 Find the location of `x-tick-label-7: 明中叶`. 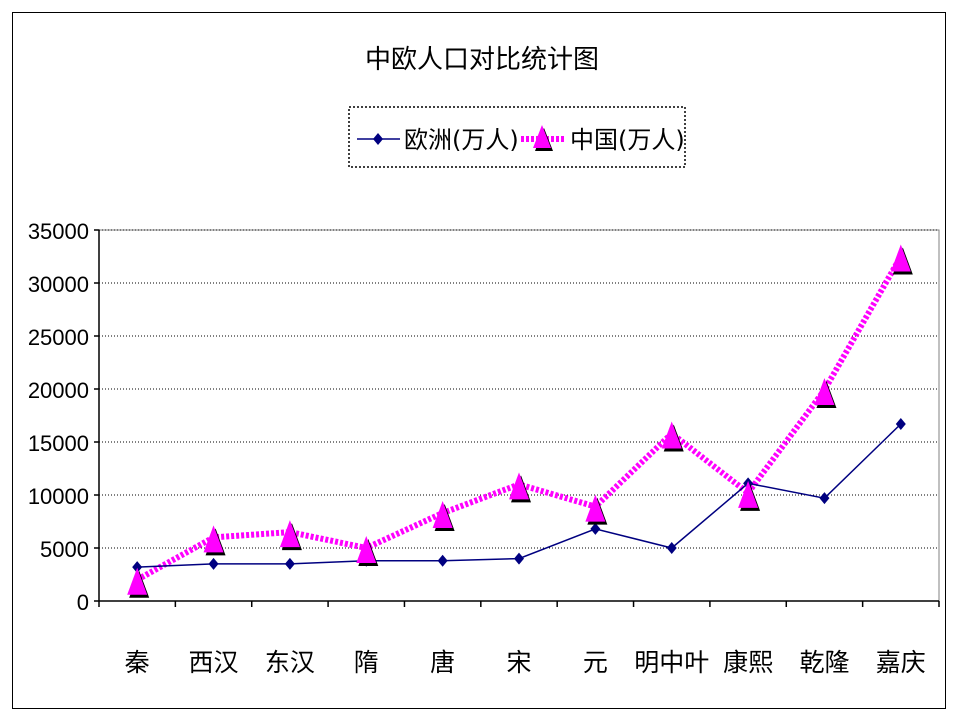

x-tick-label-7: 明中叶 is located at coordinates (671, 662).